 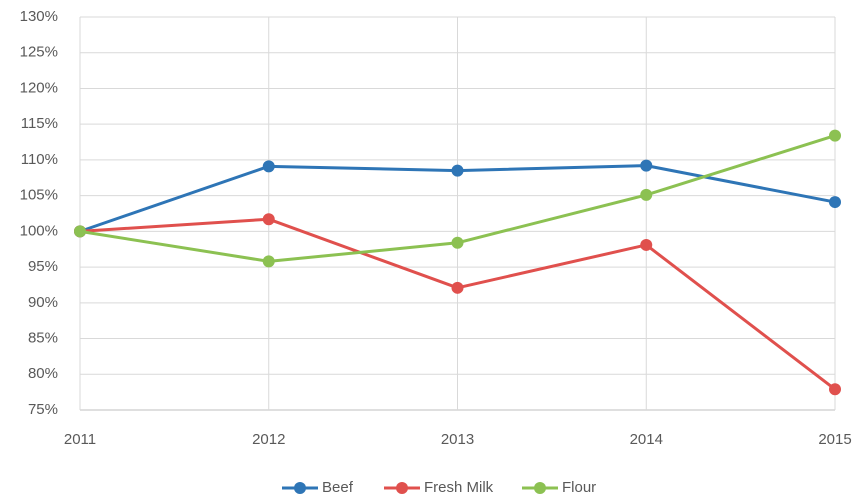 What do you see at coordinates (39, 230) in the screenshot?
I see `y-tick-label: 100%` at bounding box center [39, 230].